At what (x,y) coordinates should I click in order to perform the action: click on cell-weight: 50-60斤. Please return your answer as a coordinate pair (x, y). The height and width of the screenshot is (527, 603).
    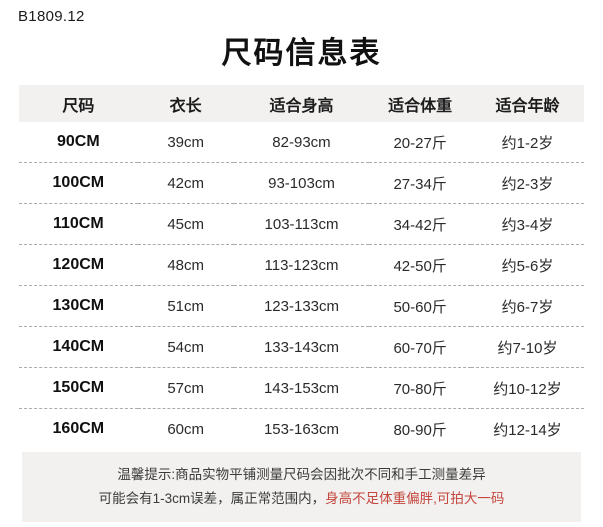
    Looking at the image, I should click on (420, 306).